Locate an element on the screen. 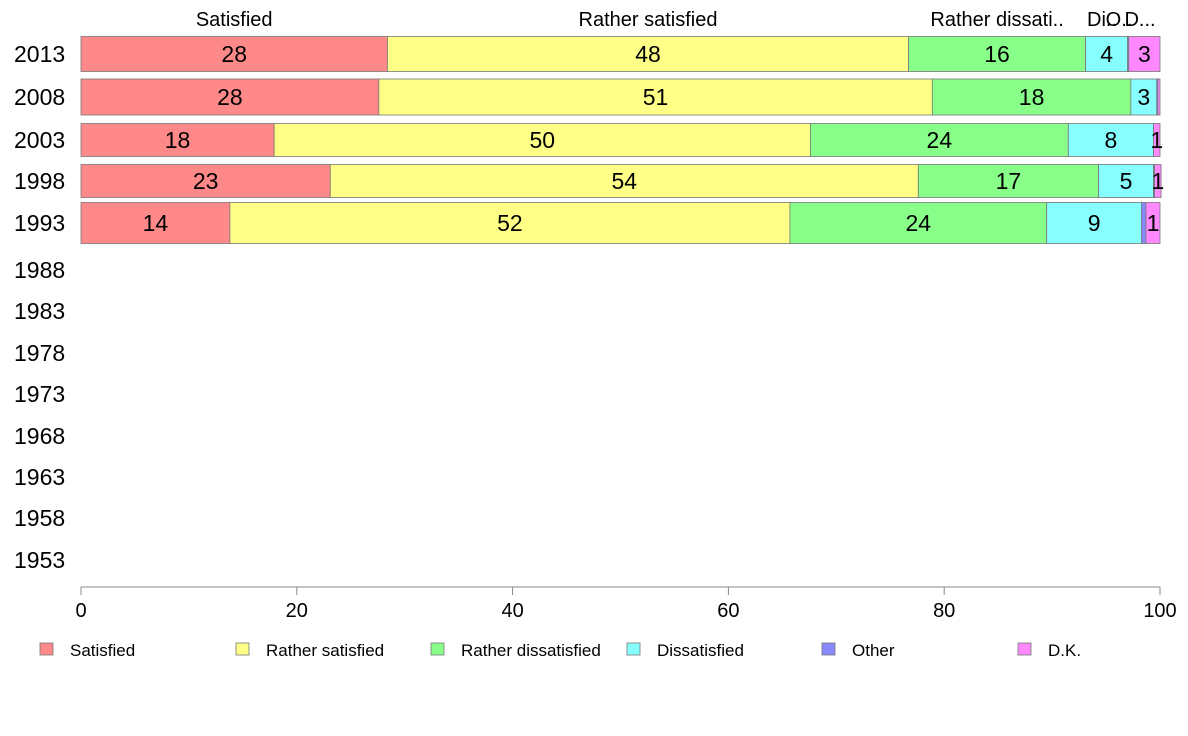 The image size is (1188, 736). series-top-label: Satisfied is located at coordinates (234, 20).